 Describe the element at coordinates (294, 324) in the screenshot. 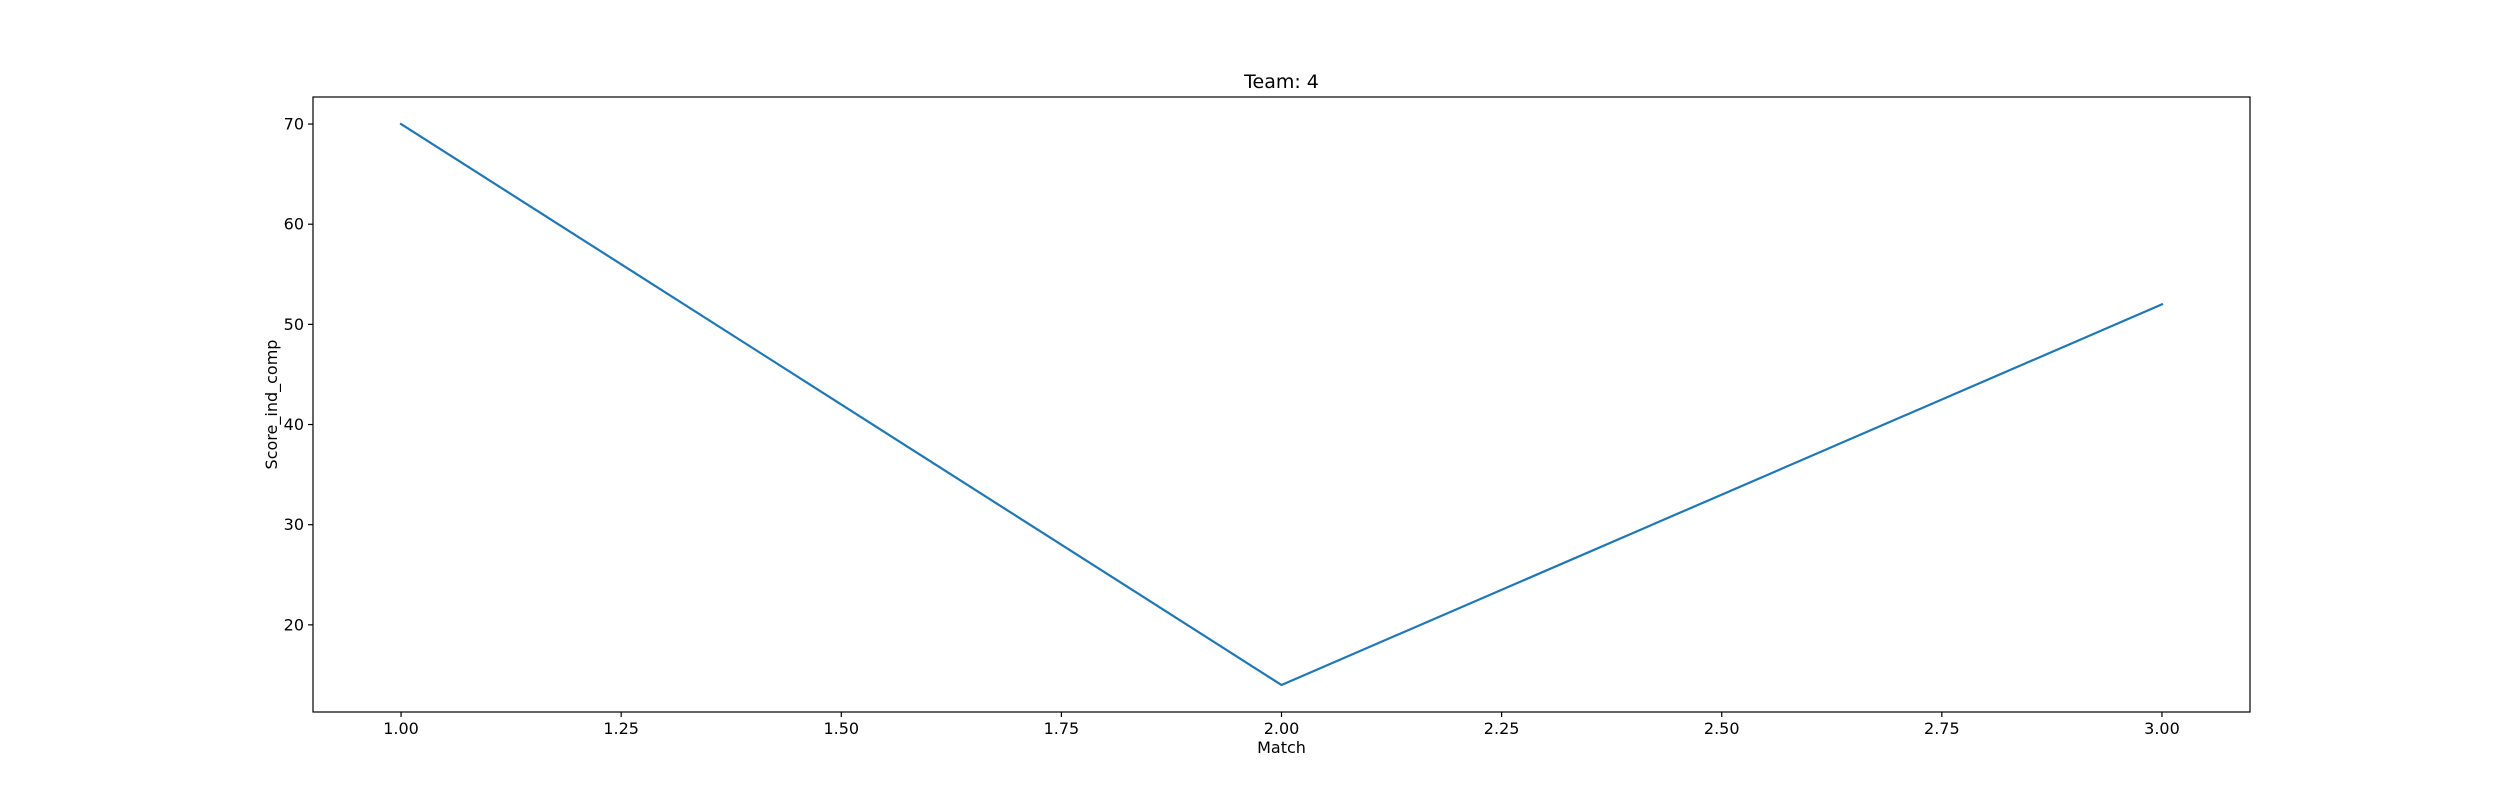

I see `y-tick-label: 50` at that location.